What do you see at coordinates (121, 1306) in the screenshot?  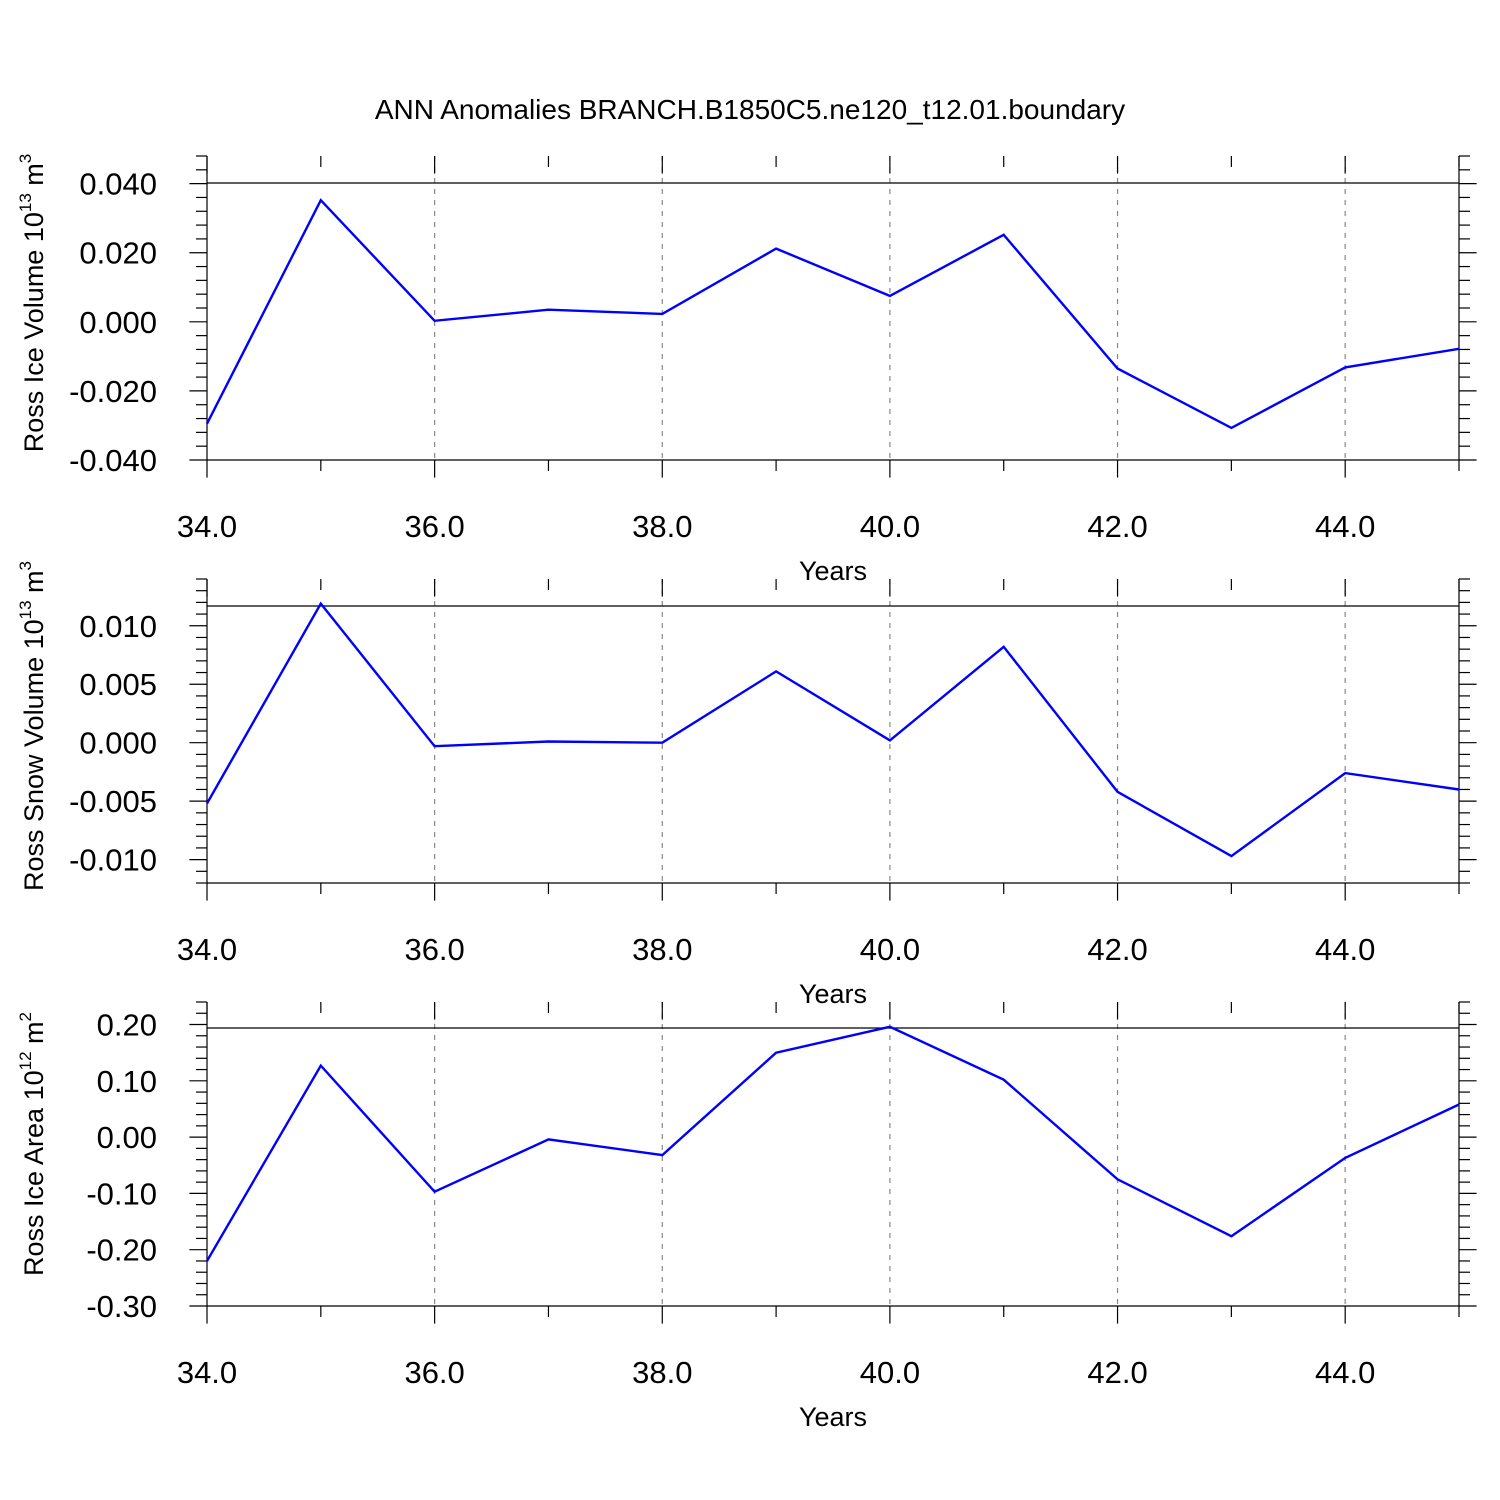 I see `y-tick-label: -0.30` at bounding box center [121, 1306].